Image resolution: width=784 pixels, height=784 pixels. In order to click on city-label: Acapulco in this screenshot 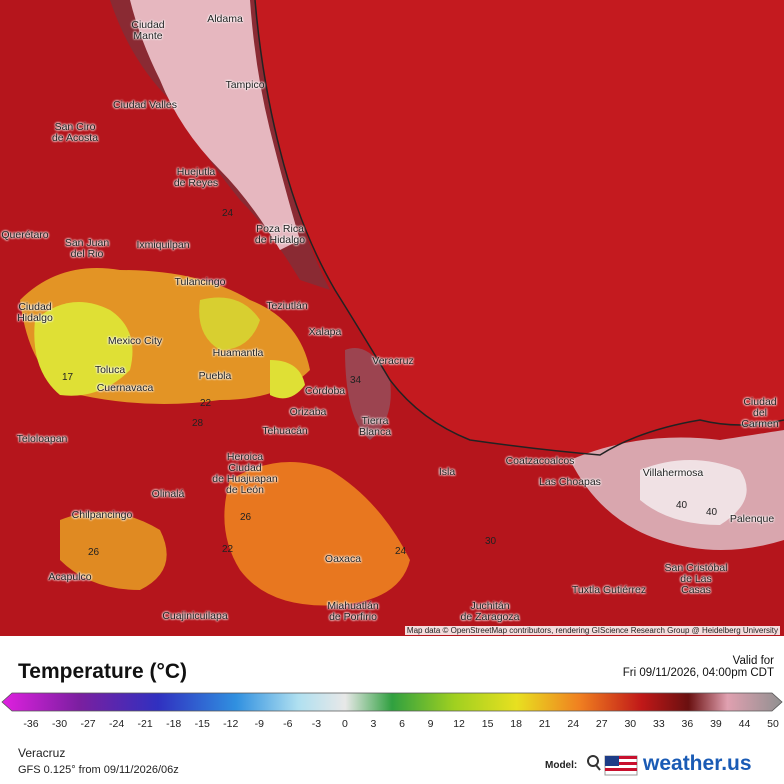, I will do `click(70, 577)`.